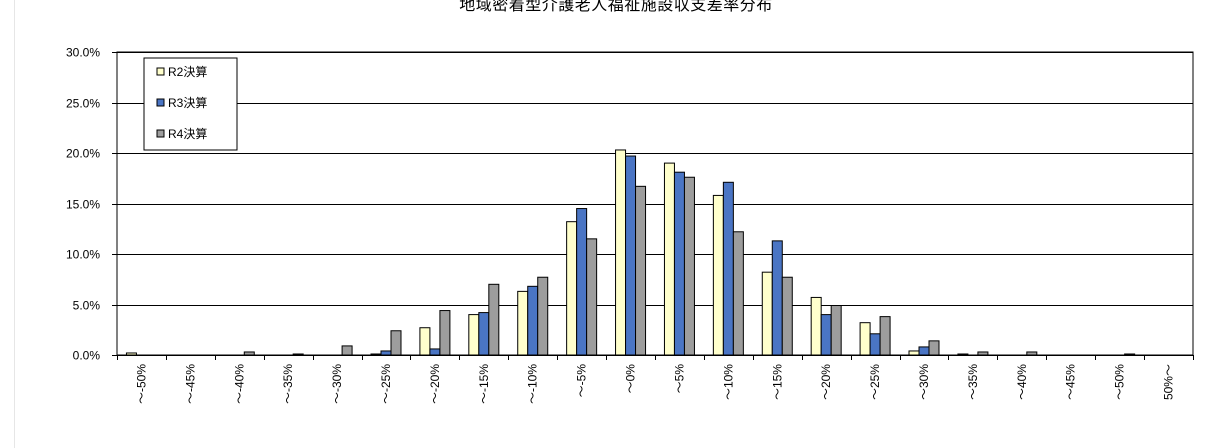 This screenshot has height=448, width=1232. What do you see at coordinates (83, 53) in the screenshot?
I see `y-tick-label: 30.0%` at bounding box center [83, 53].